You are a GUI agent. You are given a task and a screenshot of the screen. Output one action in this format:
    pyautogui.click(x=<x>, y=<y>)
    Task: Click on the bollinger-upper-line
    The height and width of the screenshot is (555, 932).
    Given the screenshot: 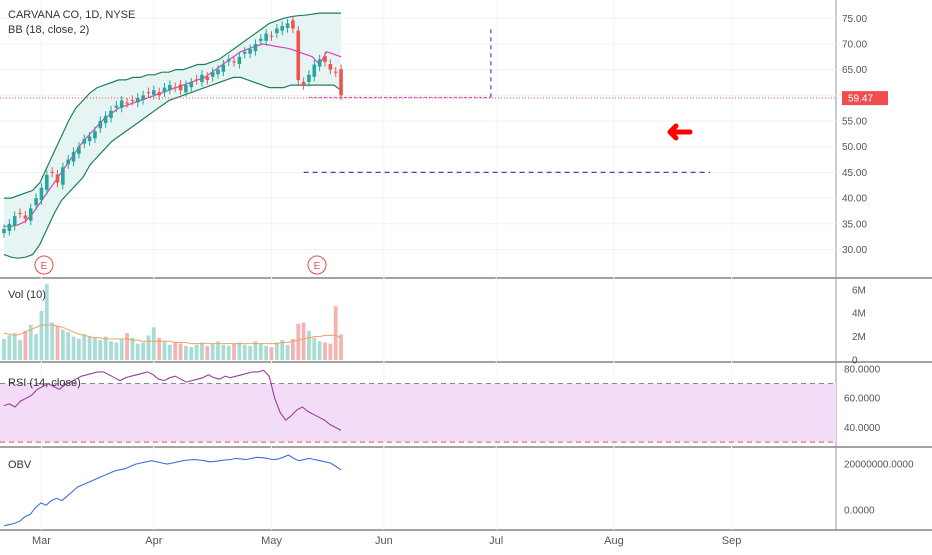 What is the action you would take?
    pyautogui.click(x=172, y=105)
    